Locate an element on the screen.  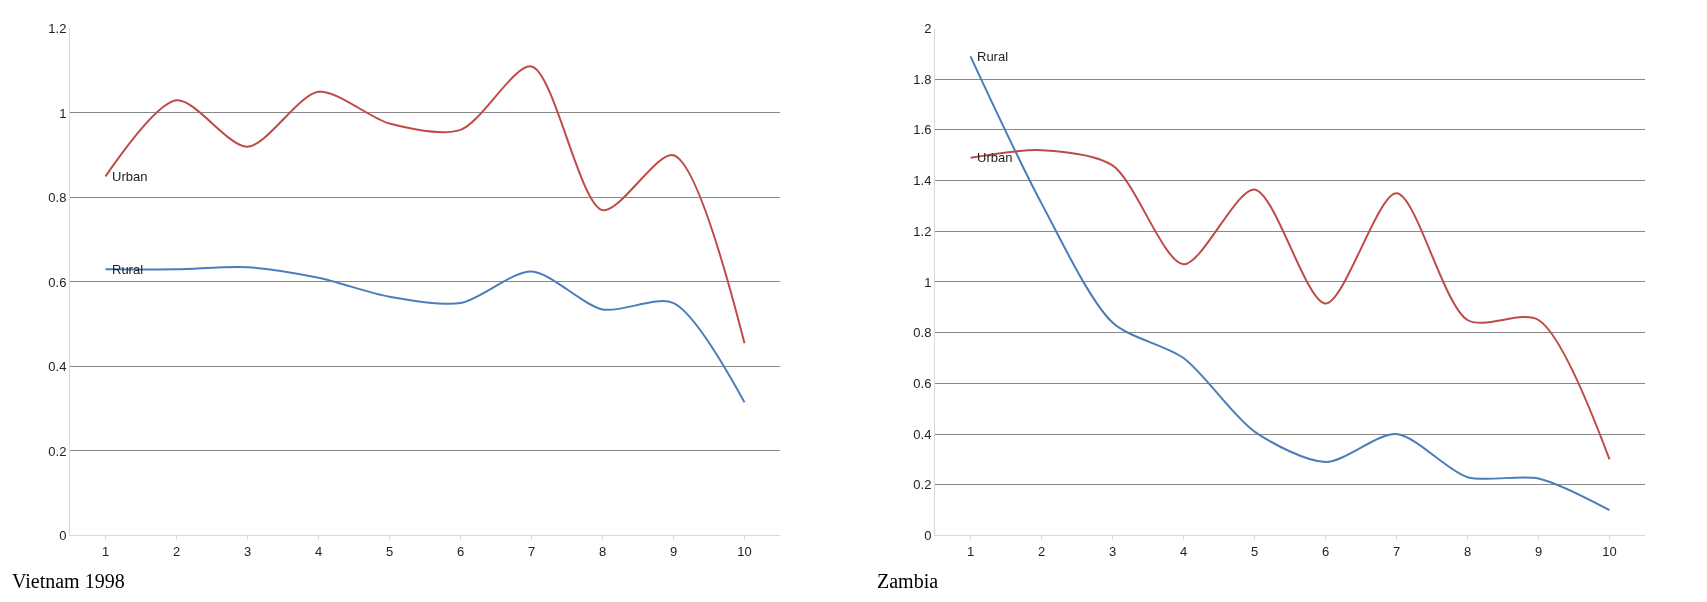
y-tick-label: 1.8 is located at coordinates (922, 79).